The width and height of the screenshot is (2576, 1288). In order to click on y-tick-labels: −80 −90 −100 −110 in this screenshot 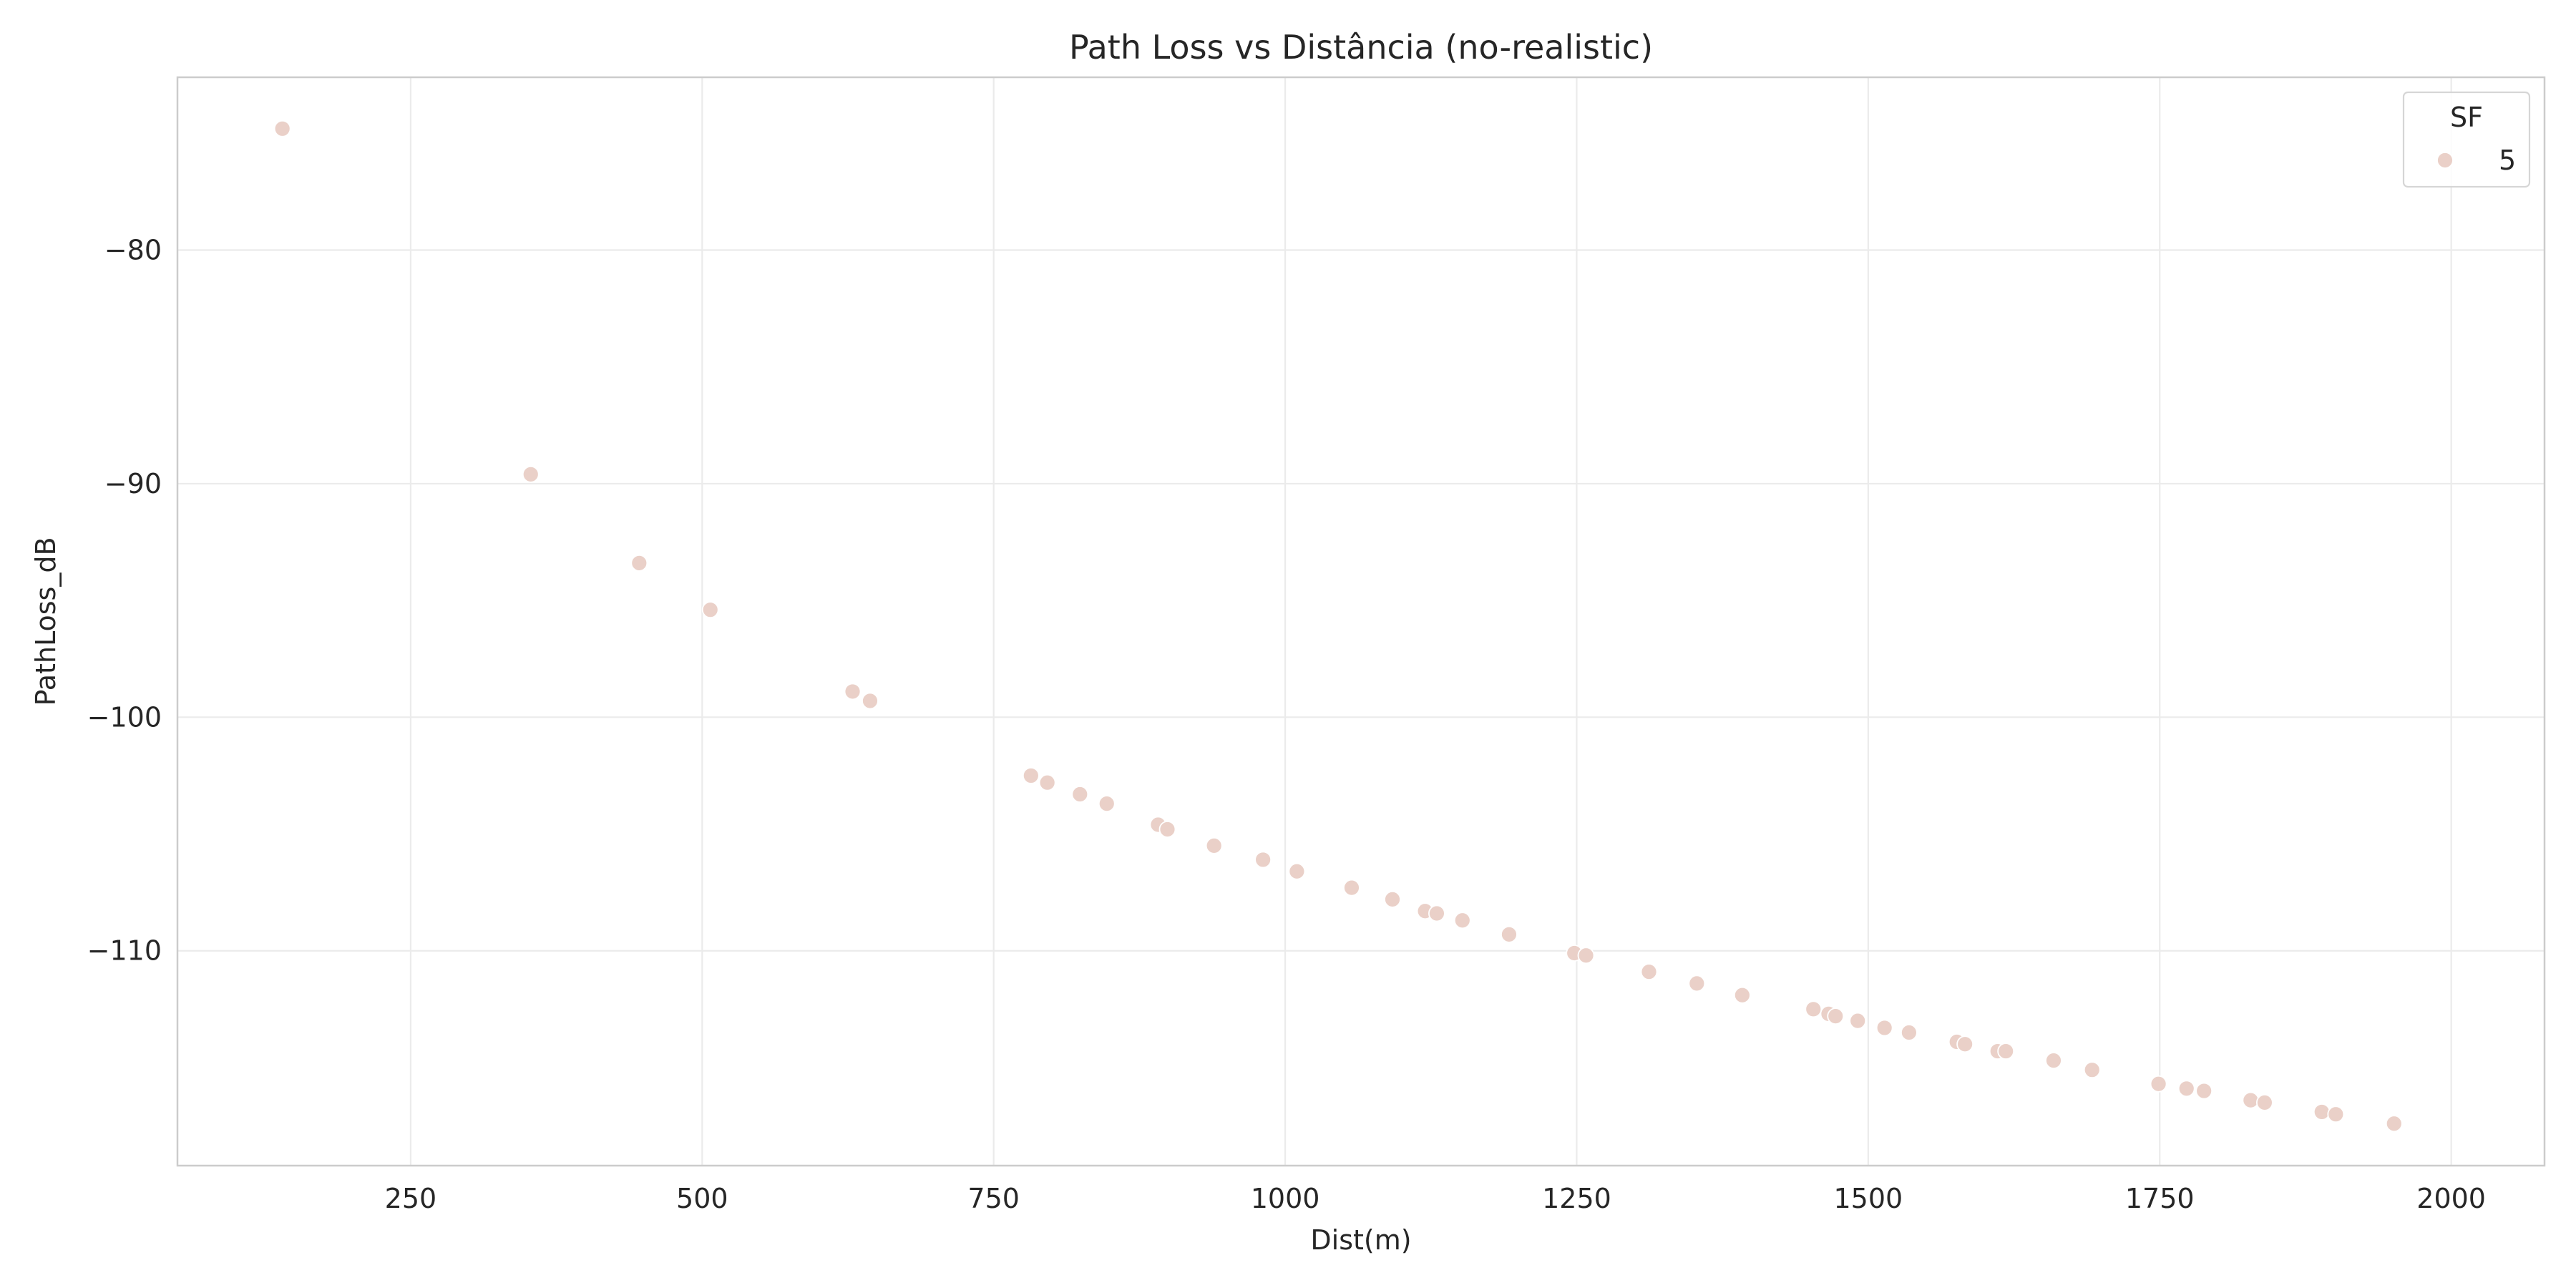, I will do `click(124, 601)`.